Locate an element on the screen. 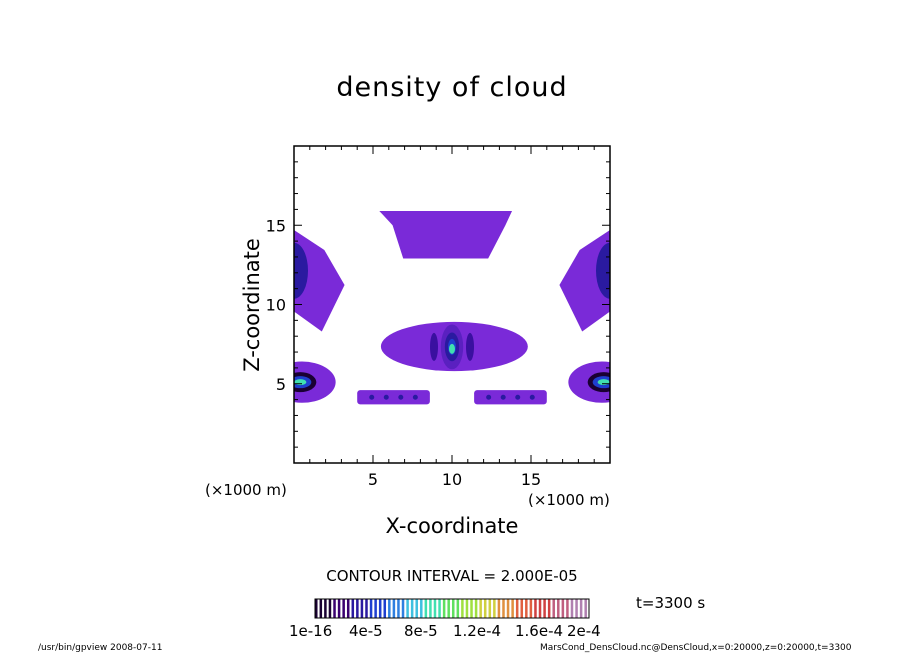 The height and width of the screenshot is (654, 904). y-tick-label: 15 is located at coordinates (276, 225).